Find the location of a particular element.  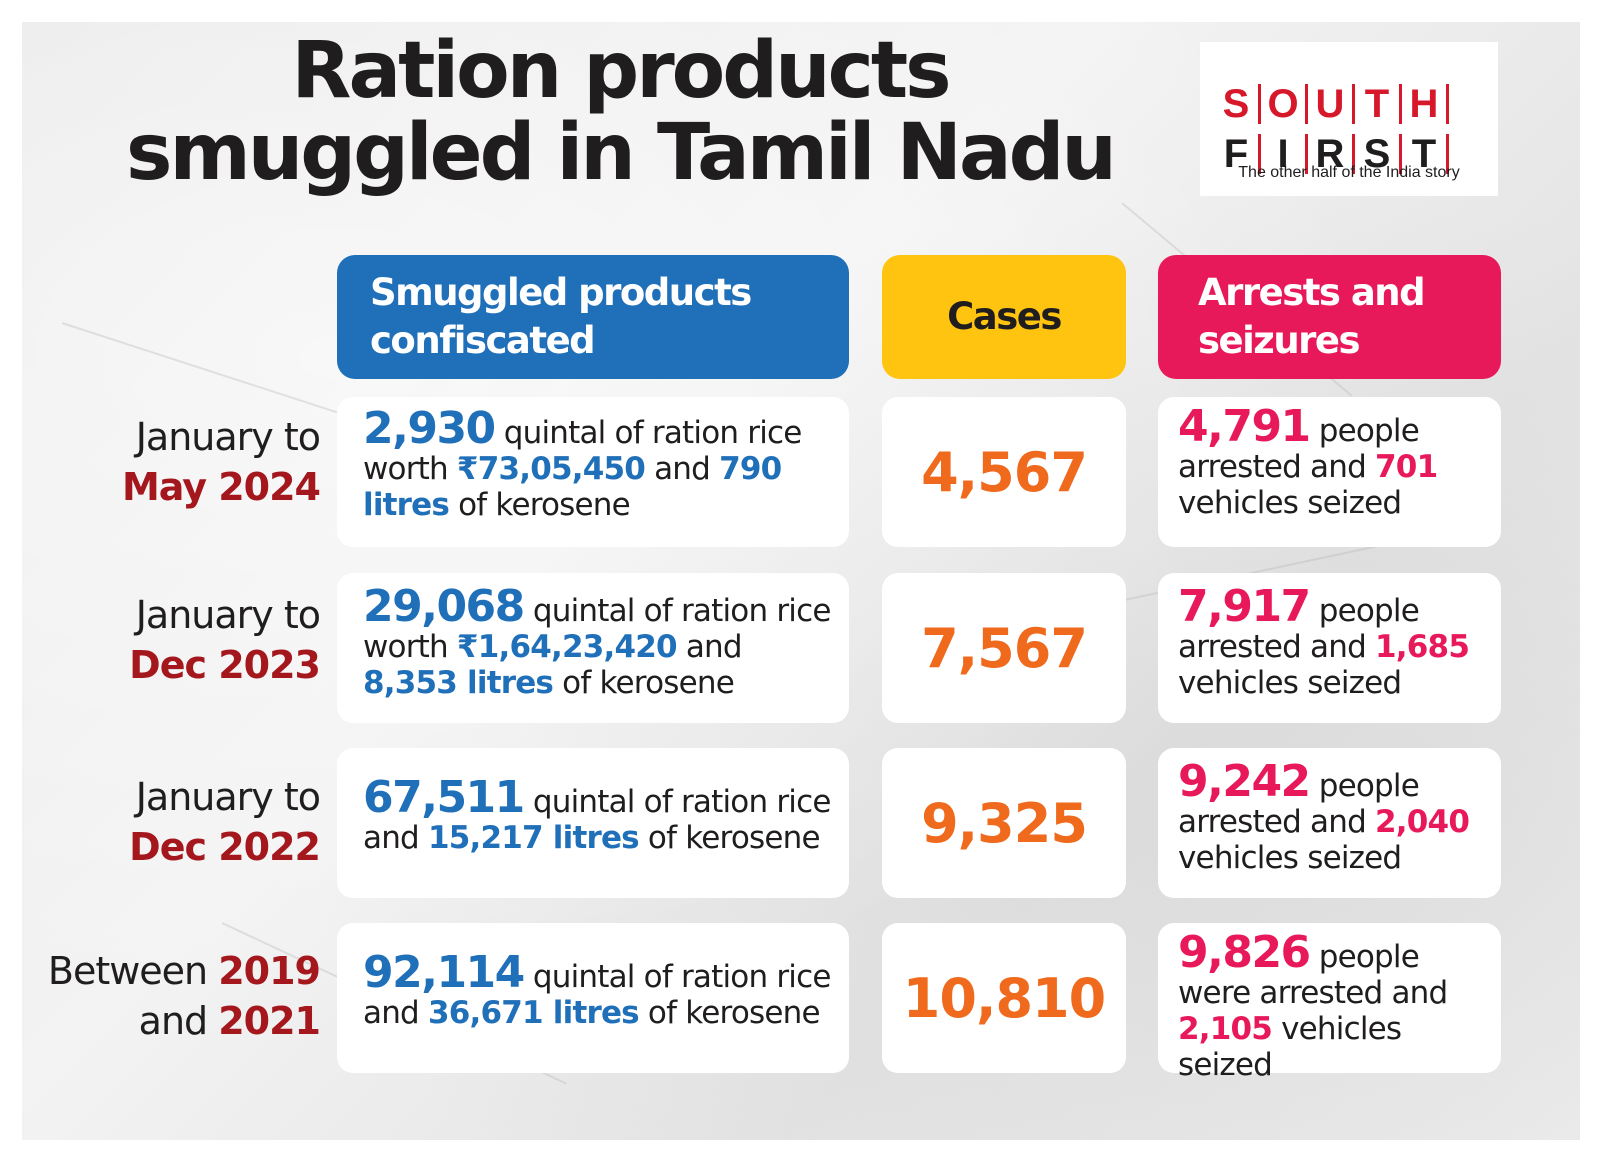

page-title: Ration products smuggled in Tamil Nadu is located at coordinates (620, 112).